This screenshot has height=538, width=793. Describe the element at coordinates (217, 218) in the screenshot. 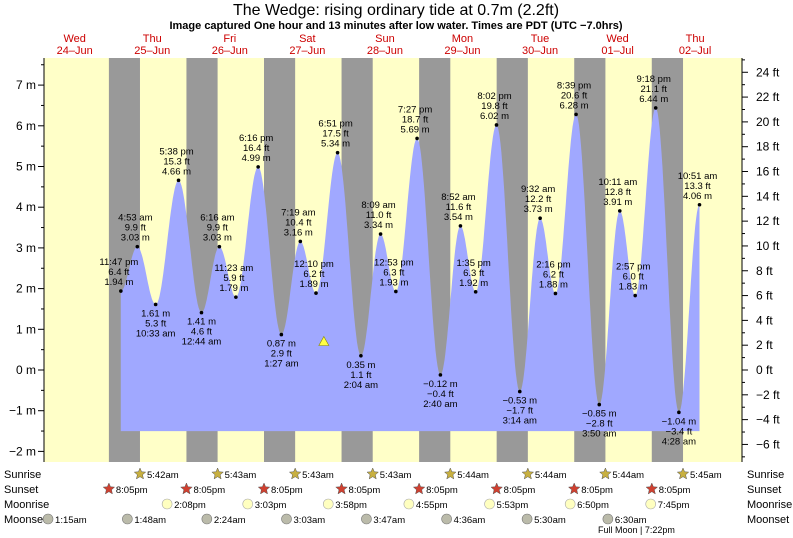

I see `tide-time-label: 6:16 am` at that location.